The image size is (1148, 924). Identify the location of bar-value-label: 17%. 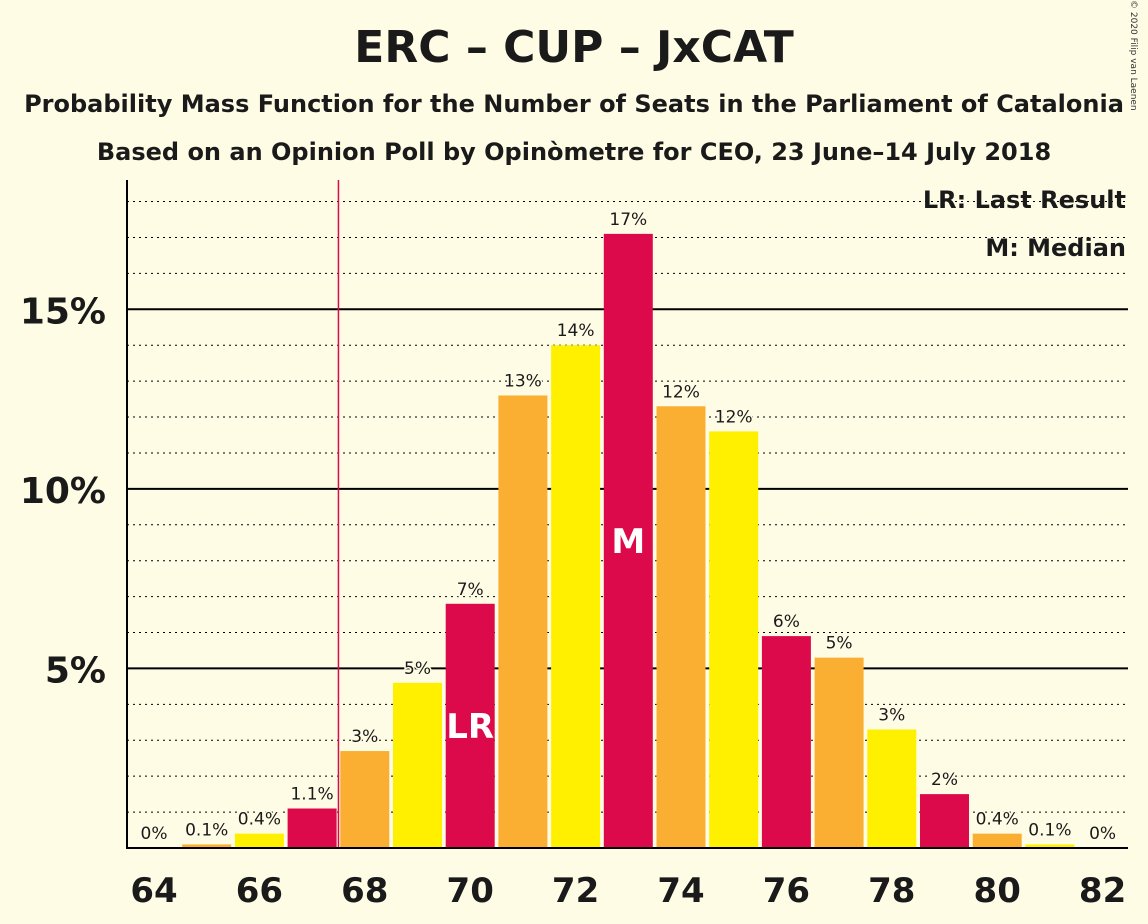
(628, 220).